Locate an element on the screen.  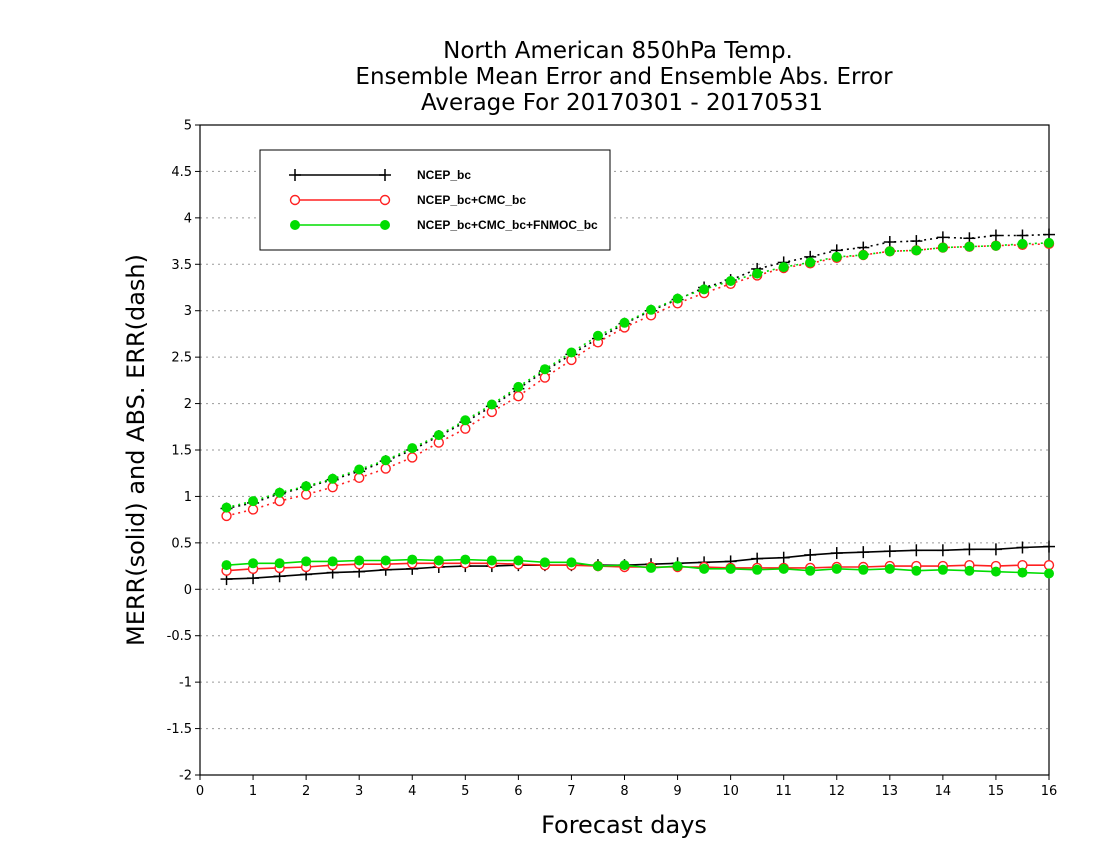
legend-label: NCEP_bc+CMC_bc is located at coordinates (471, 200).